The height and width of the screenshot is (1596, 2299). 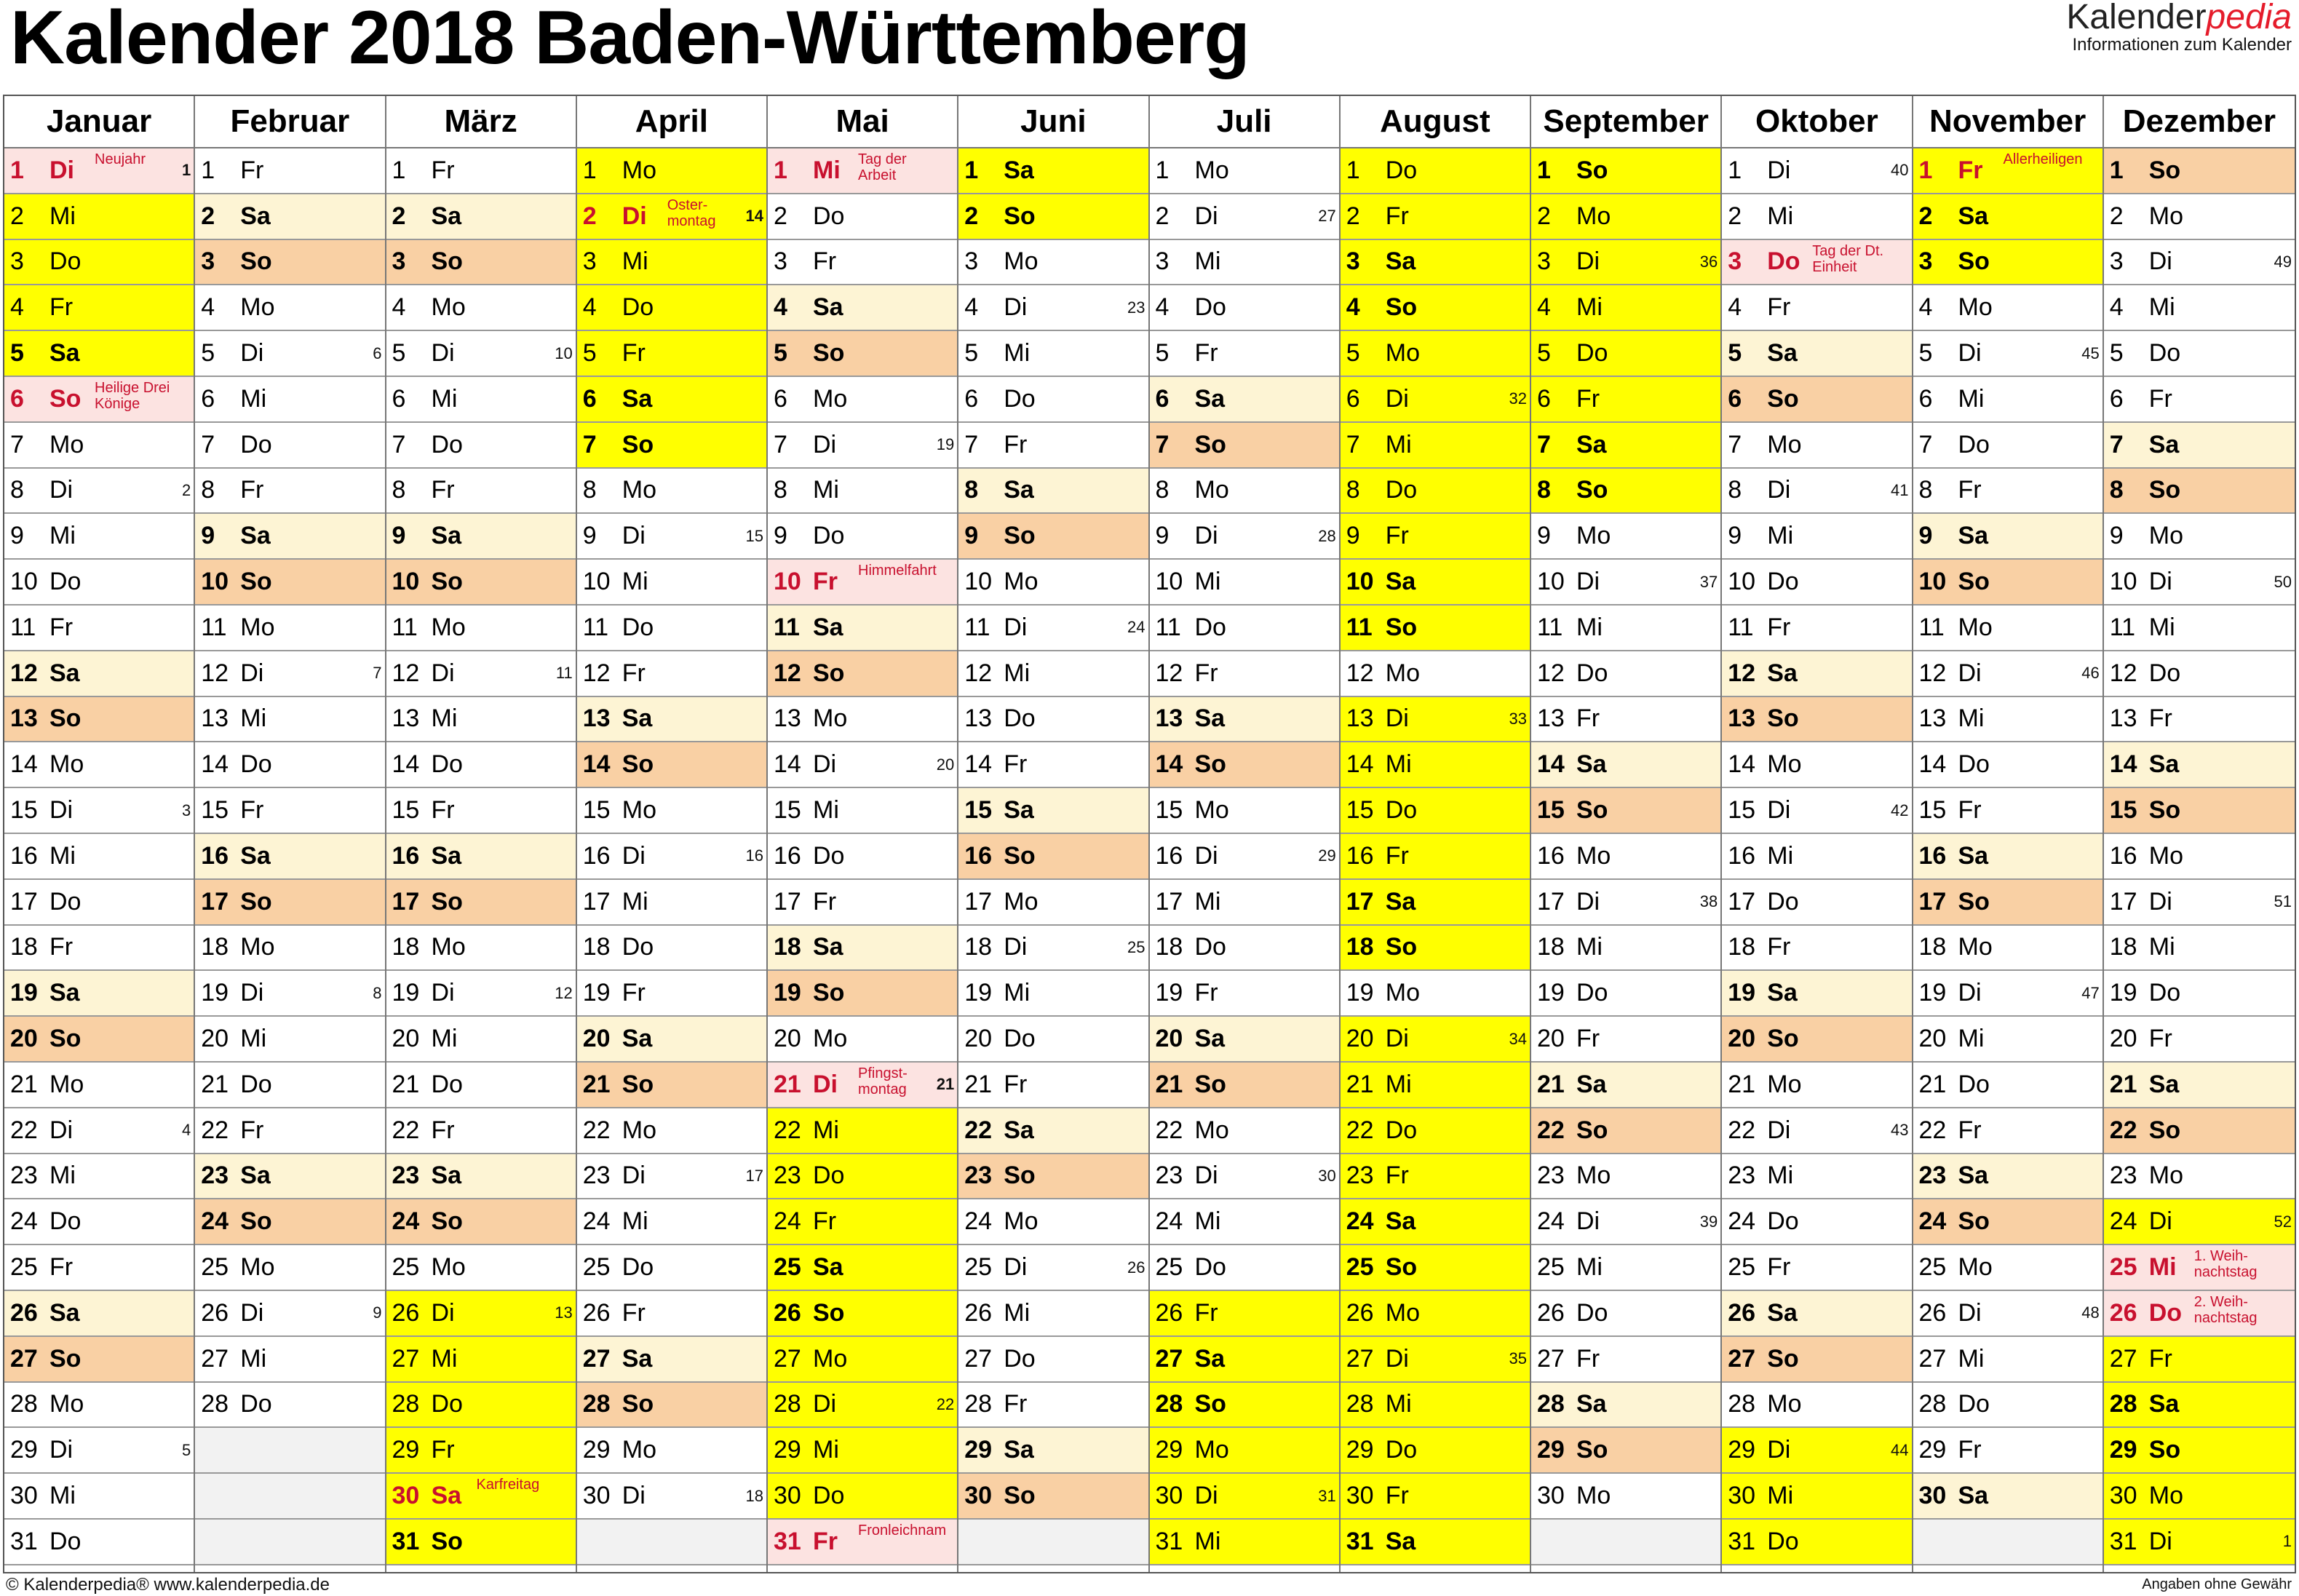 I want to click on day-cell: 15 Di 3, so click(x=99, y=811).